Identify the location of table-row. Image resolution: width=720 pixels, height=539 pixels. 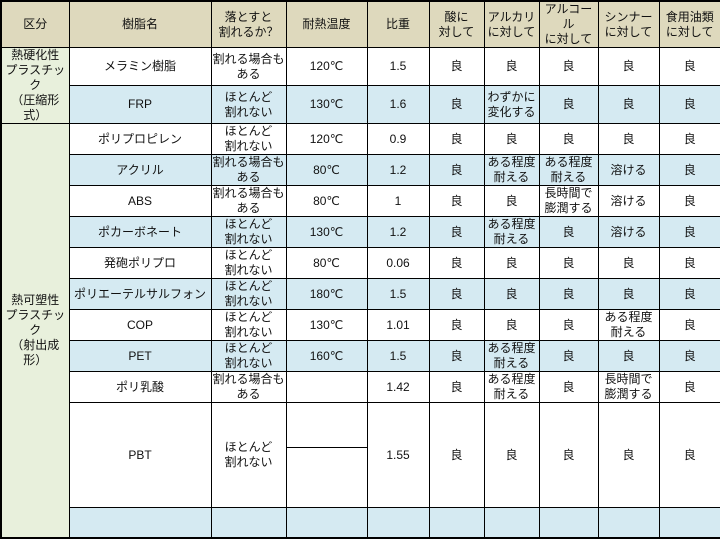
(360, 522).